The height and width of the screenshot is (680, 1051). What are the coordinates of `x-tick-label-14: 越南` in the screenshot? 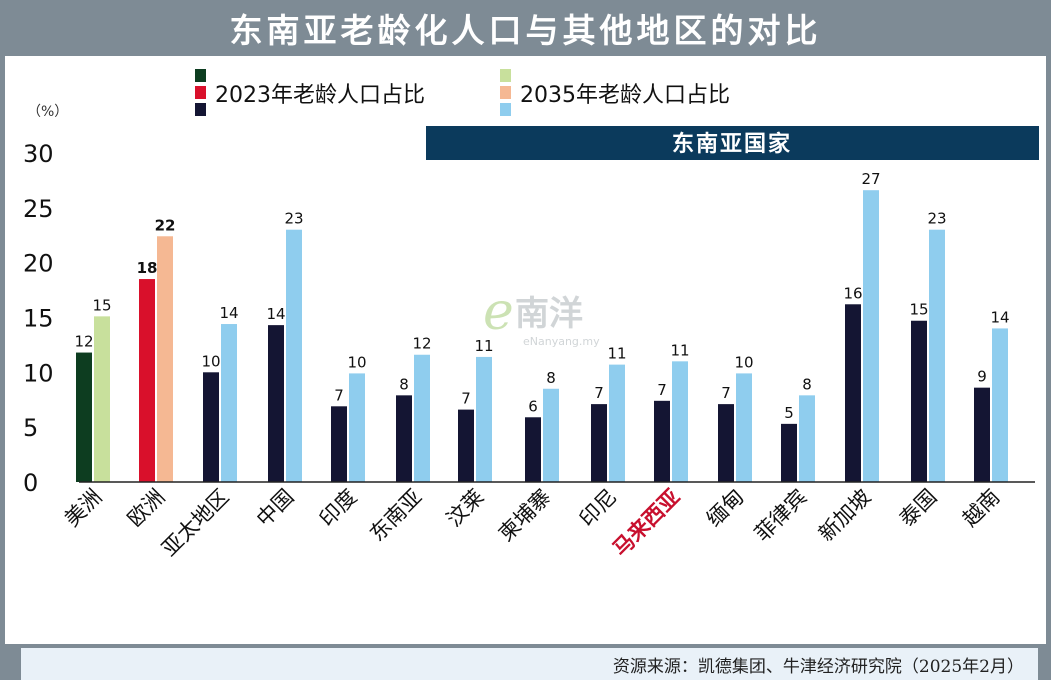 It's located at (981, 508).